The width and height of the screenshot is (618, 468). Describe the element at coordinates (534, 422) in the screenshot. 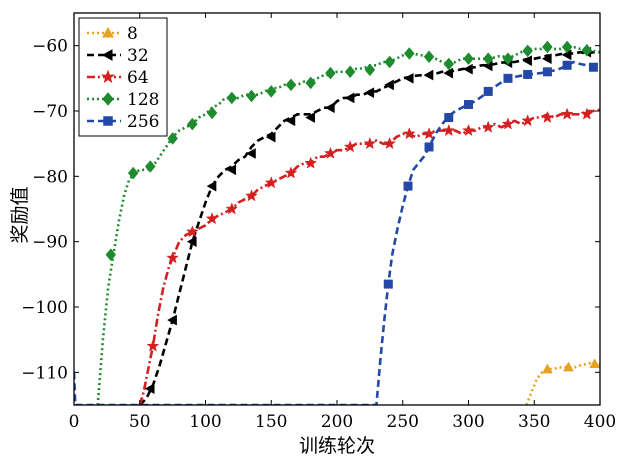

I see `x-tick-label: 350` at that location.